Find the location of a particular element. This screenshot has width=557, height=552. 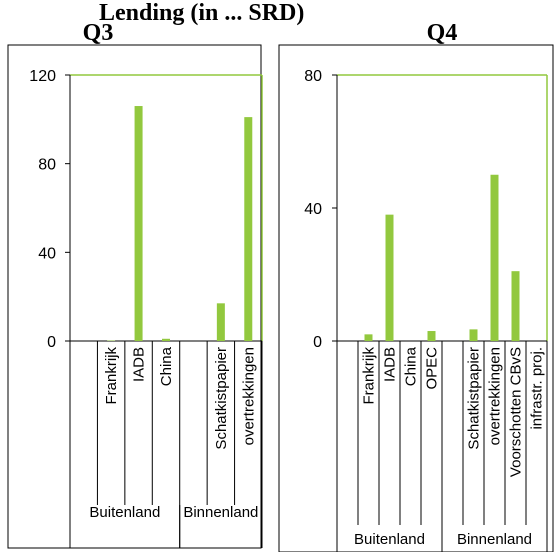

partial-header-title: Lending (in ... SRD) is located at coordinates (201, 13).